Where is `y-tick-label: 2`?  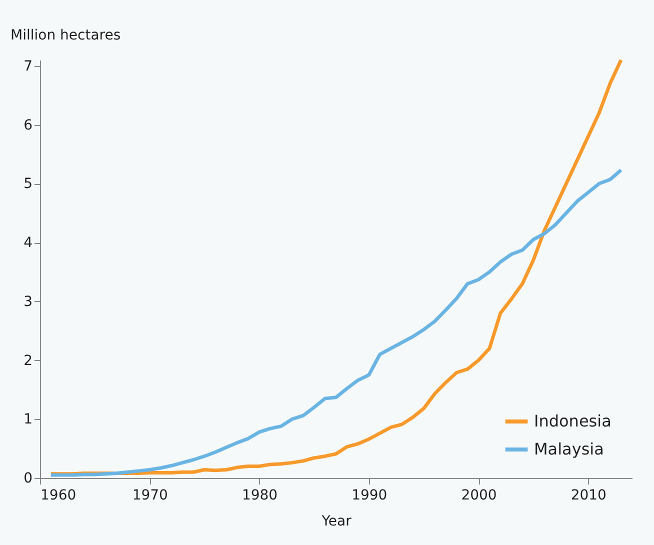 y-tick-label: 2 is located at coordinates (28, 360).